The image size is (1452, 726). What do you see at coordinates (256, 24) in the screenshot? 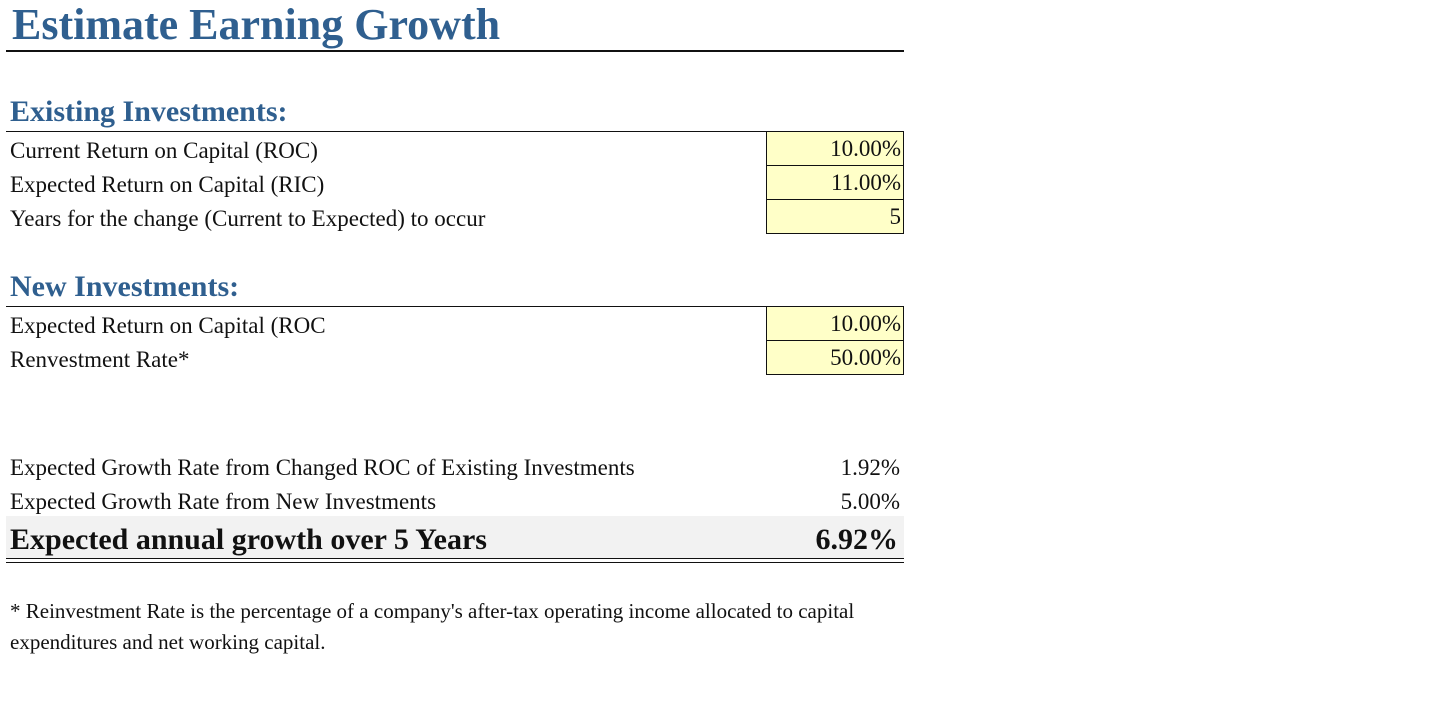
I see `page-title: Estimate Earning Growth` at bounding box center [256, 24].